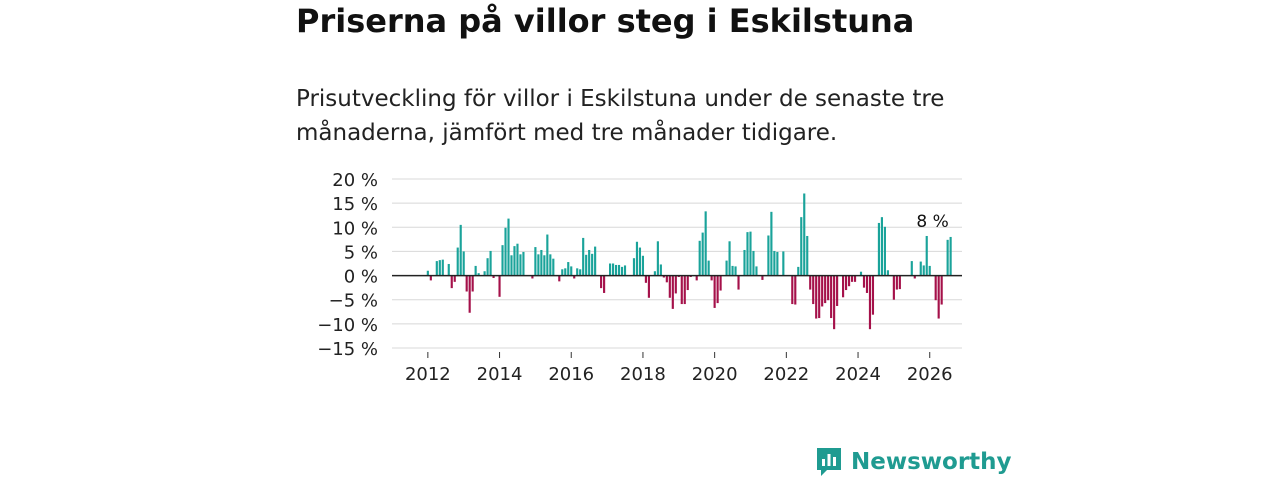 Image resolution: width=1280 pixels, height=480 pixels. Describe the element at coordinates (829, 462) in the screenshot. I see `newsworthy-logo-icon` at that location.